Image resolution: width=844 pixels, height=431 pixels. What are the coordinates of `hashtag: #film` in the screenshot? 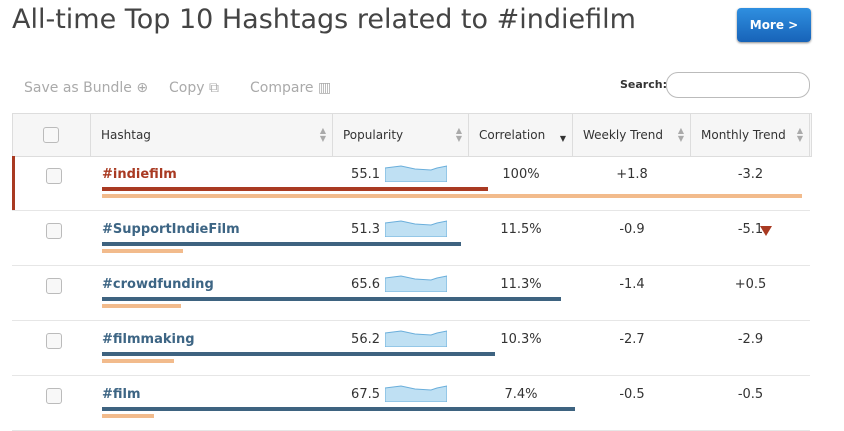 It's located at (121, 394).